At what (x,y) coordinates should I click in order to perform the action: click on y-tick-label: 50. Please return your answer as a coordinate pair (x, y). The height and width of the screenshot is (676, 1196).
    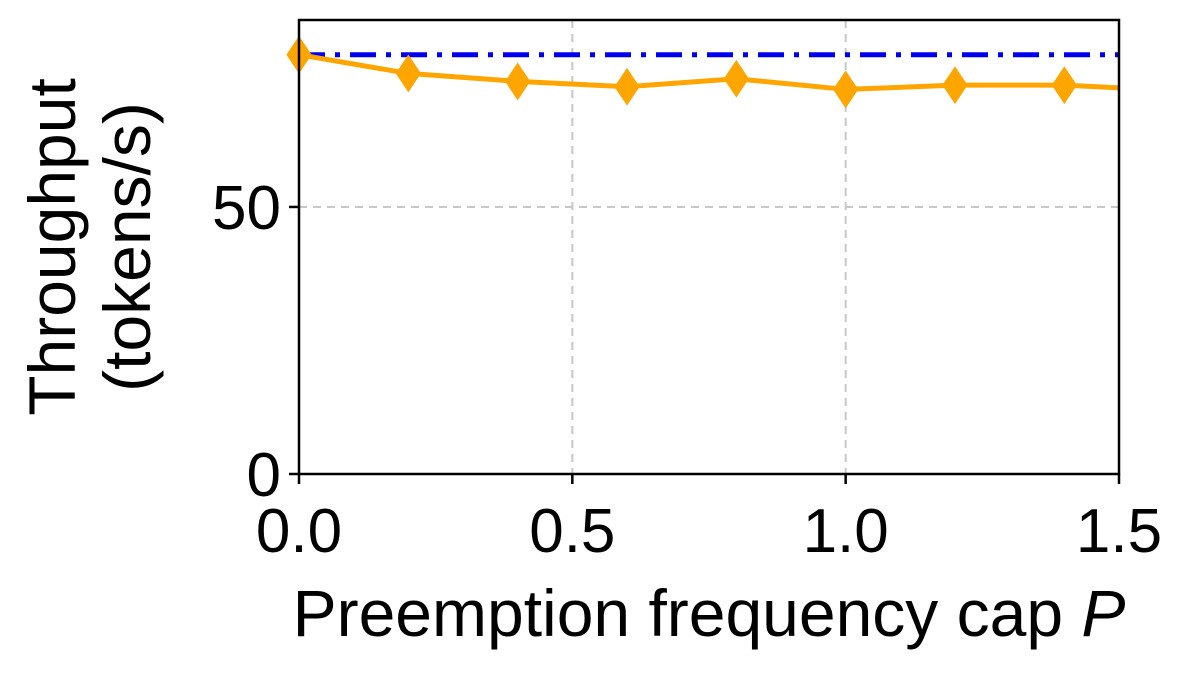
    Looking at the image, I should click on (246, 208).